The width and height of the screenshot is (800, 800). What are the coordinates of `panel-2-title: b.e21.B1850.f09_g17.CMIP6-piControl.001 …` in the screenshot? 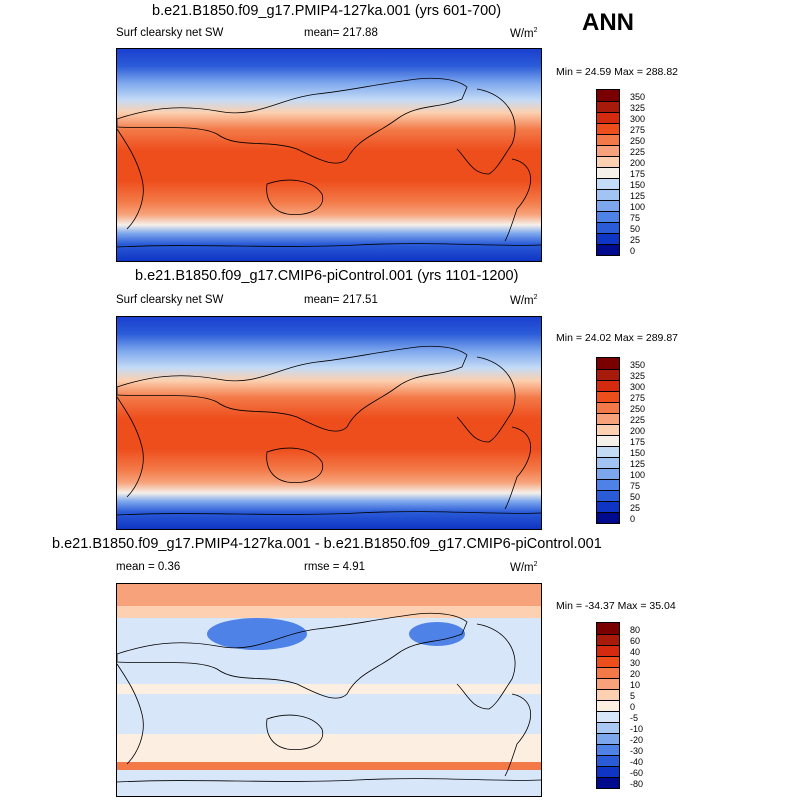 It's located at (327, 276).